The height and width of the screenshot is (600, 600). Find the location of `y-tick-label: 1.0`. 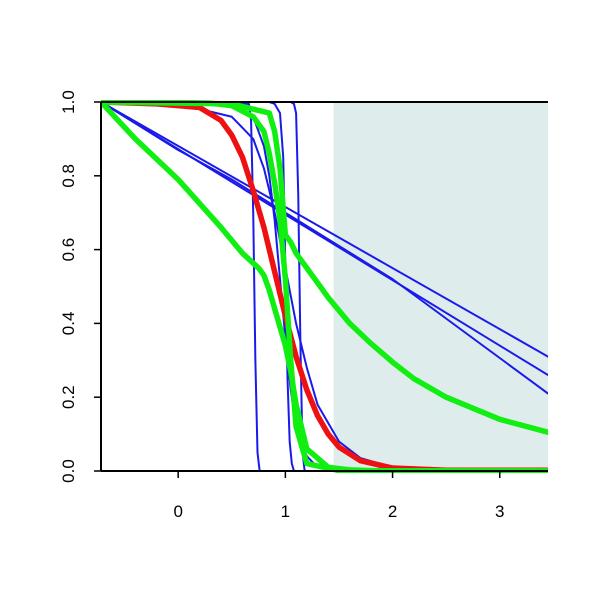

y-tick-label: 1.0 is located at coordinates (68, 102).